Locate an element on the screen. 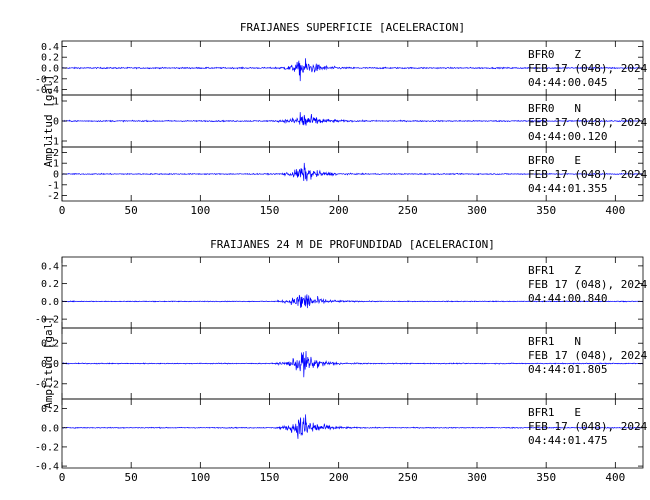 Image resolution: width=650 pixels, height=500 pixels. station-label: 04:44:00.840 is located at coordinates (567, 298).